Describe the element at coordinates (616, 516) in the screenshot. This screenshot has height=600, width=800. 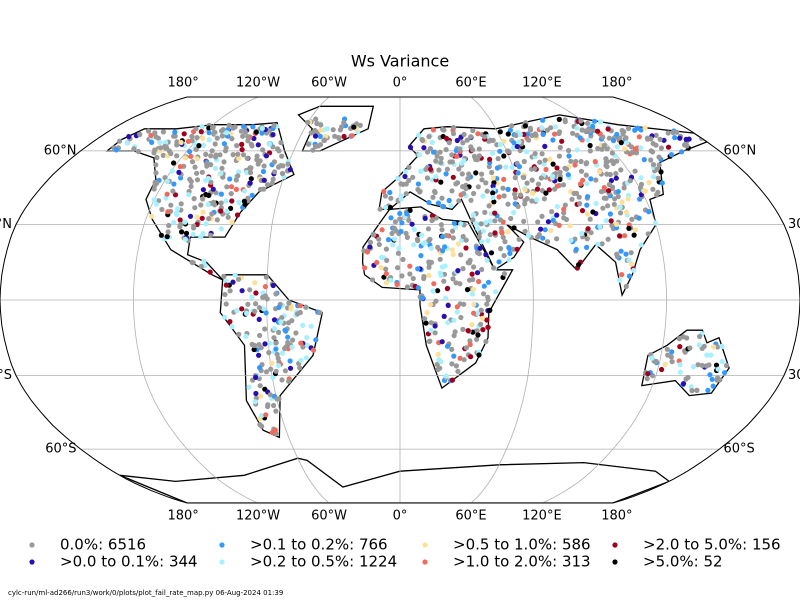
I see `bottom-label: 180°` at that location.